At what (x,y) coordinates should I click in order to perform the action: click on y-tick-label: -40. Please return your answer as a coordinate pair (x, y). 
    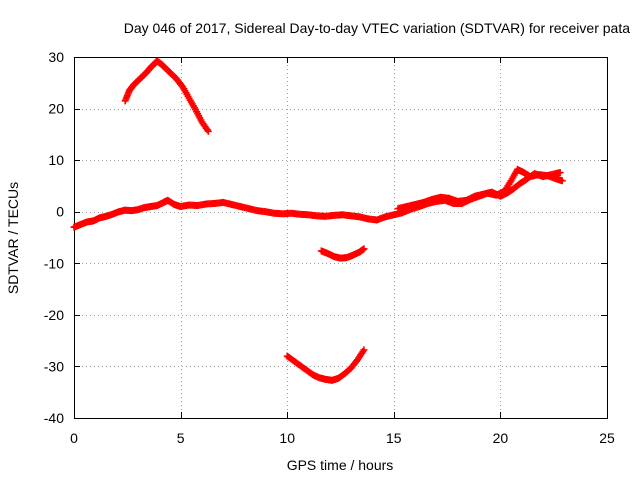
    Looking at the image, I should click on (54, 418).